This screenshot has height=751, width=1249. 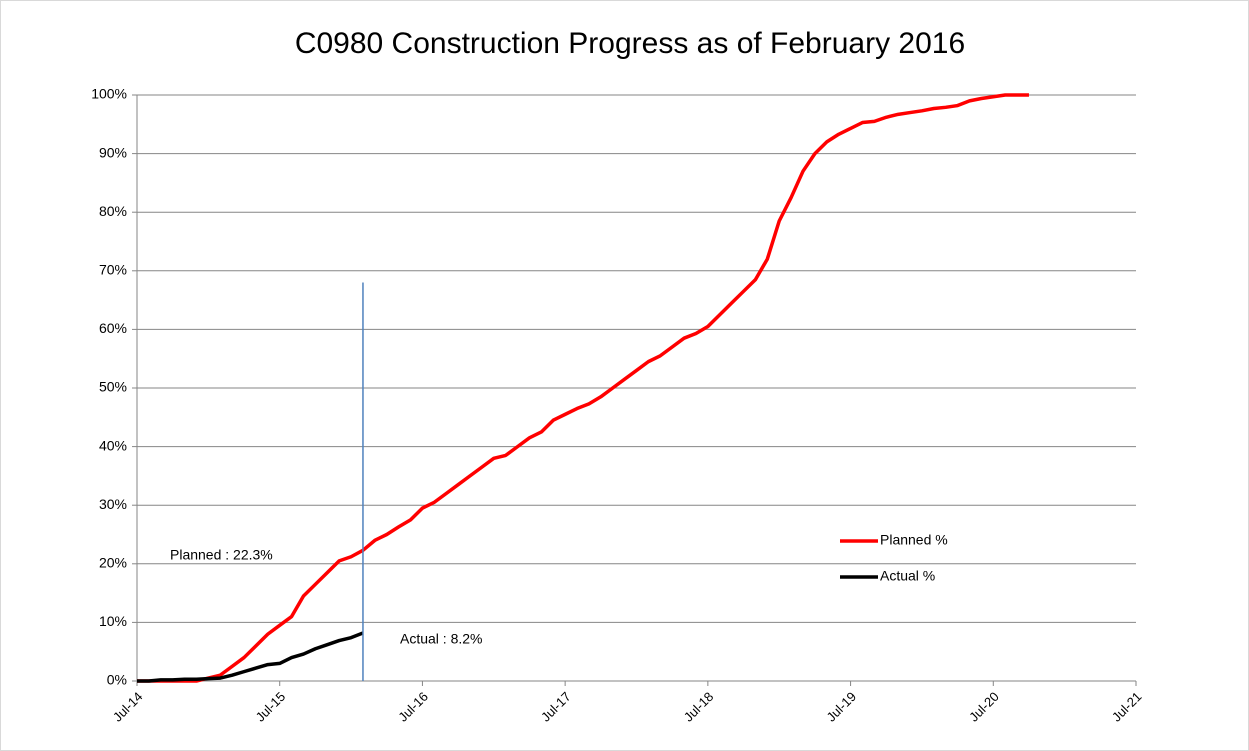 What do you see at coordinates (113, 621) in the screenshot?
I see `y-tick-label: 10%` at bounding box center [113, 621].